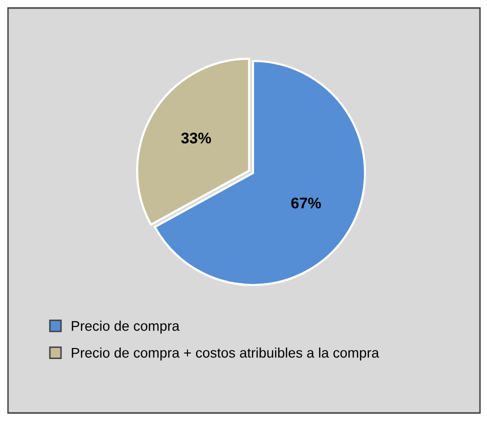 The height and width of the screenshot is (421, 487). Describe the element at coordinates (126, 327) in the screenshot. I see `legend-label: Precio de compra` at that location.